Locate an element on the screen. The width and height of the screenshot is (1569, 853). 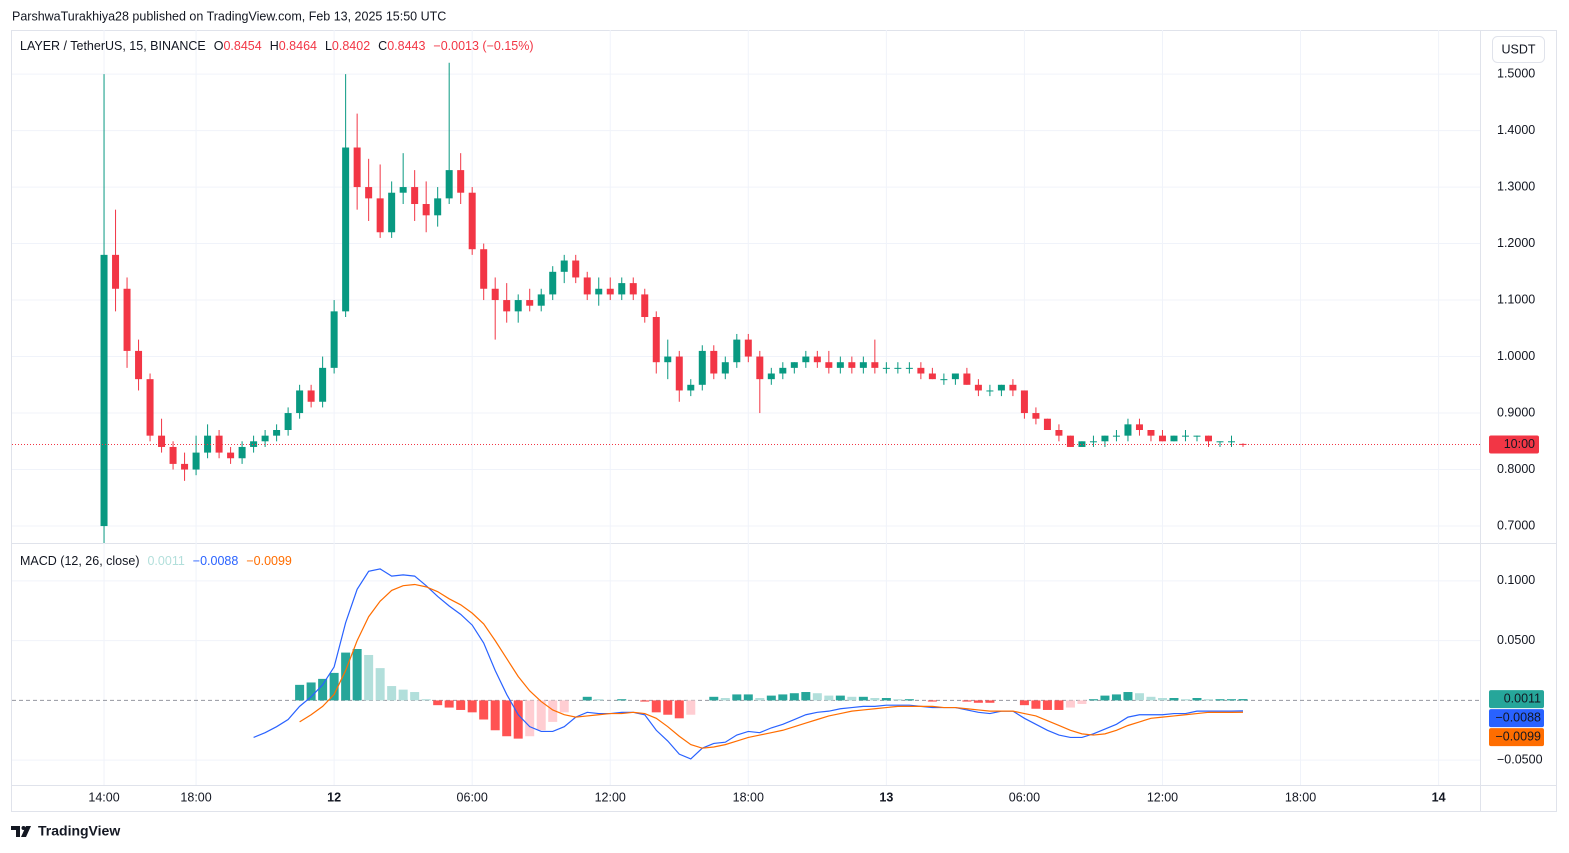
currency-button-box is located at coordinates (1518, 49).